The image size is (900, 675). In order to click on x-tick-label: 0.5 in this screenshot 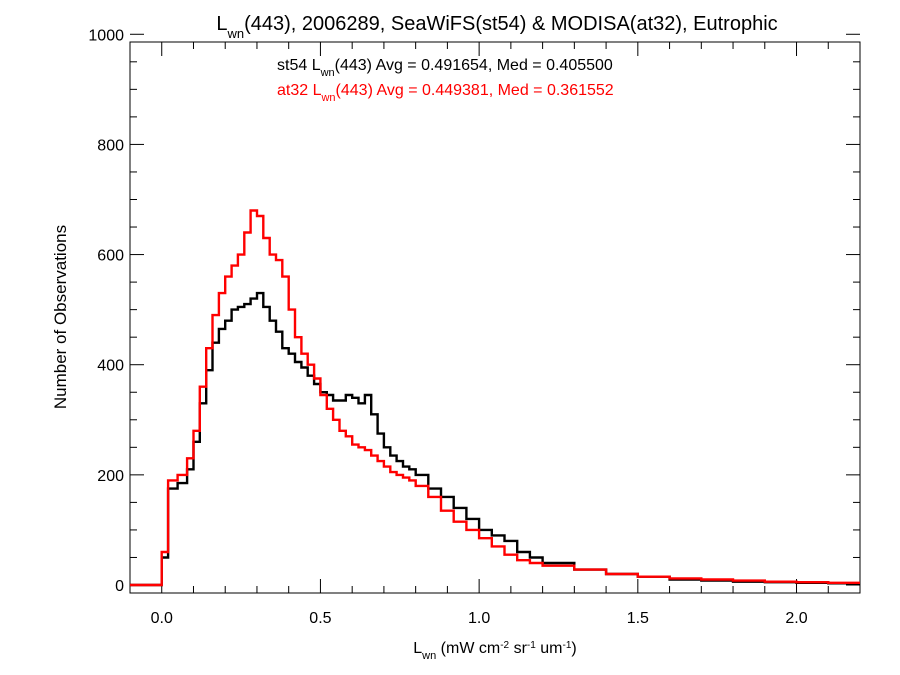, I will do `click(320, 618)`.